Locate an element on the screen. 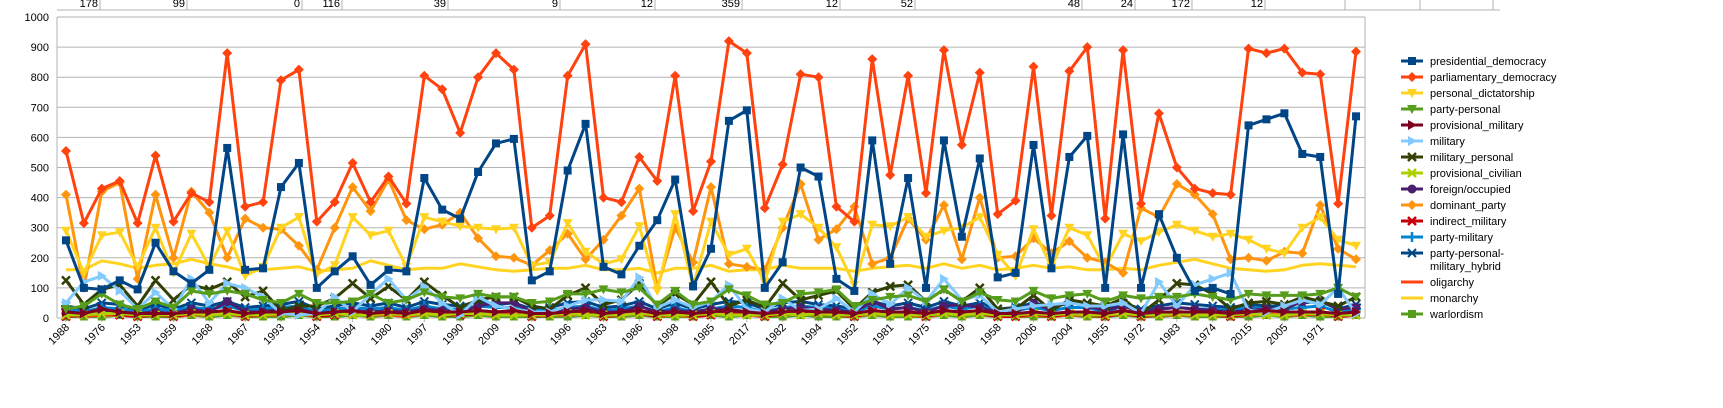 Image resolution: width=1723 pixels, height=408 pixels. top-label: 9 is located at coordinates (555, 5).